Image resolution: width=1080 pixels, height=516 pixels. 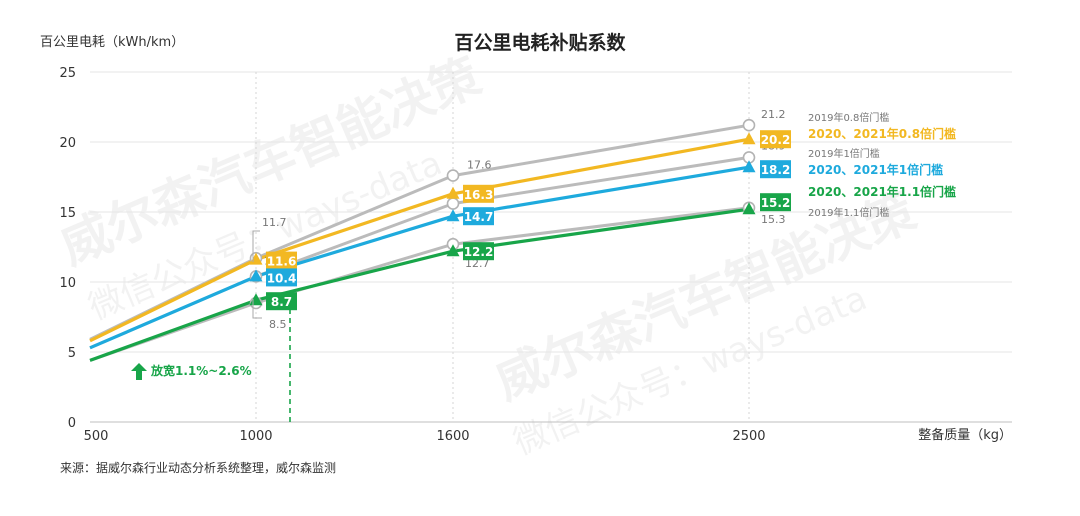 I want to click on legend-entry: 2020、2021年1.1倍门槛, so click(x=882, y=191).